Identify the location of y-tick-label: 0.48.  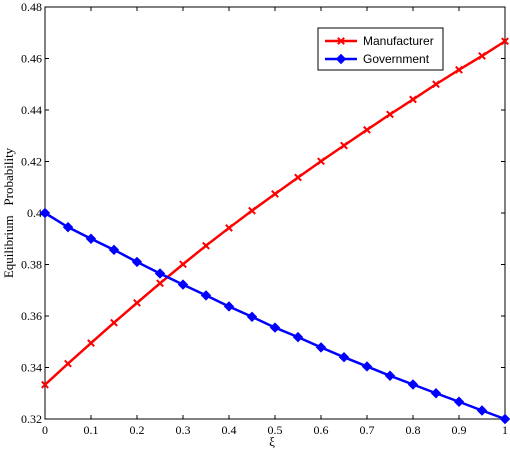
(31, 7).